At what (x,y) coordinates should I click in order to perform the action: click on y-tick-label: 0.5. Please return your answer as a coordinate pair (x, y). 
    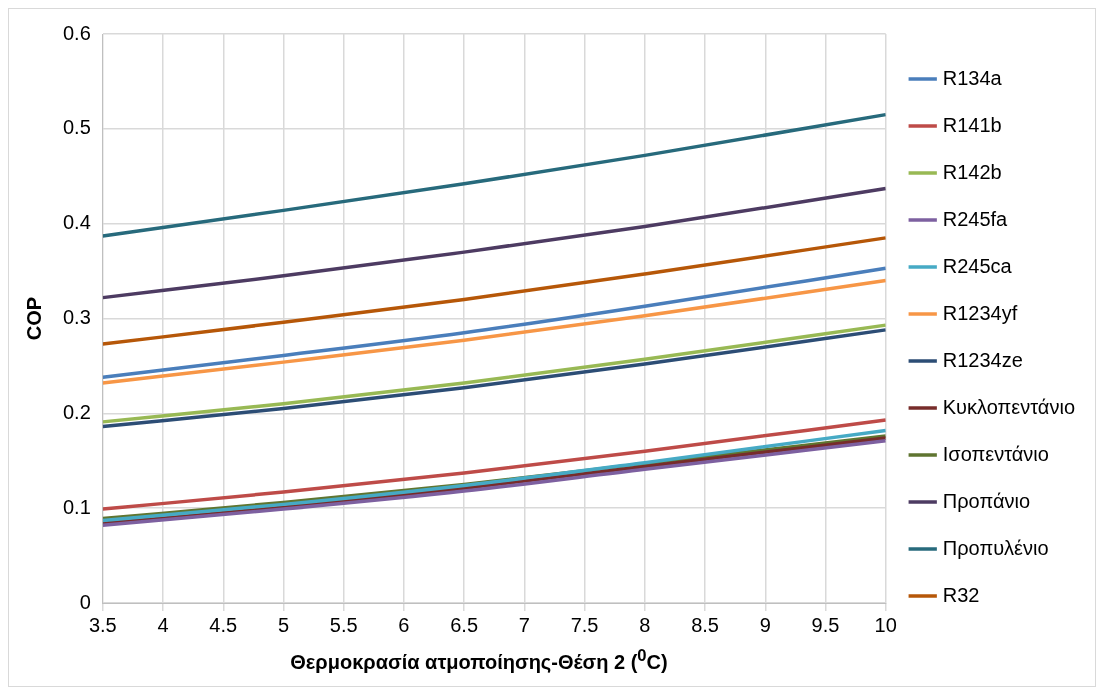
    Looking at the image, I should click on (76, 127).